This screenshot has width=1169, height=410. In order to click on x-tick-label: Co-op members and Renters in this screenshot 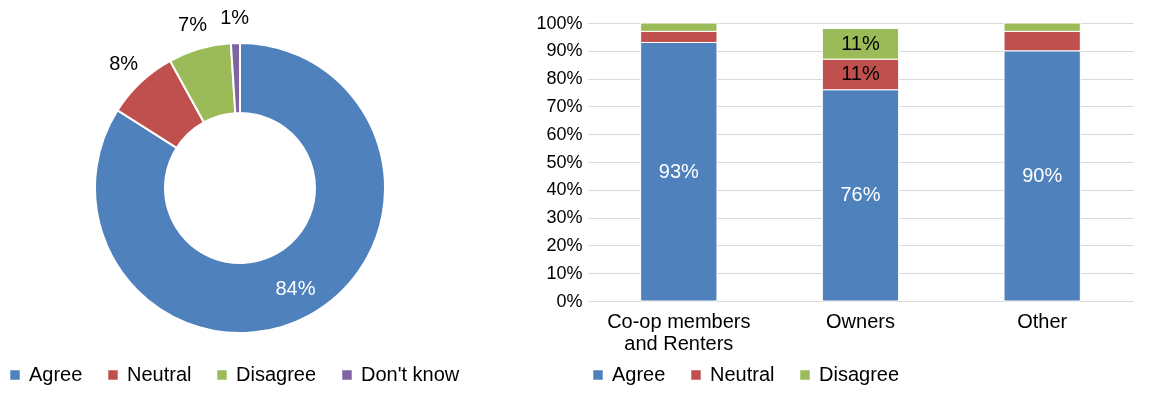, I will do `click(679, 331)`.